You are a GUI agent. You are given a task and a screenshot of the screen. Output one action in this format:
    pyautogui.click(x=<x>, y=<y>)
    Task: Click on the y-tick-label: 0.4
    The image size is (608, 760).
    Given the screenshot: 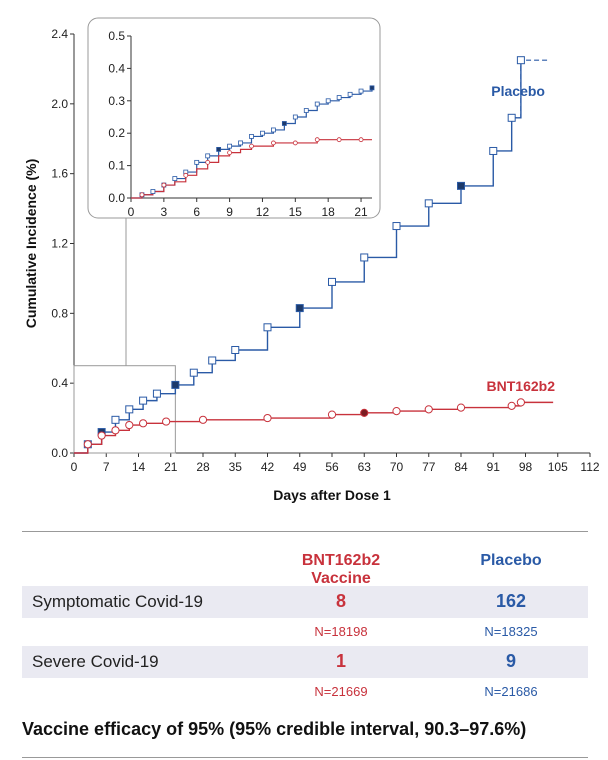 What is the action you would take?
    pyautogui.click(x=59, y=383)
    